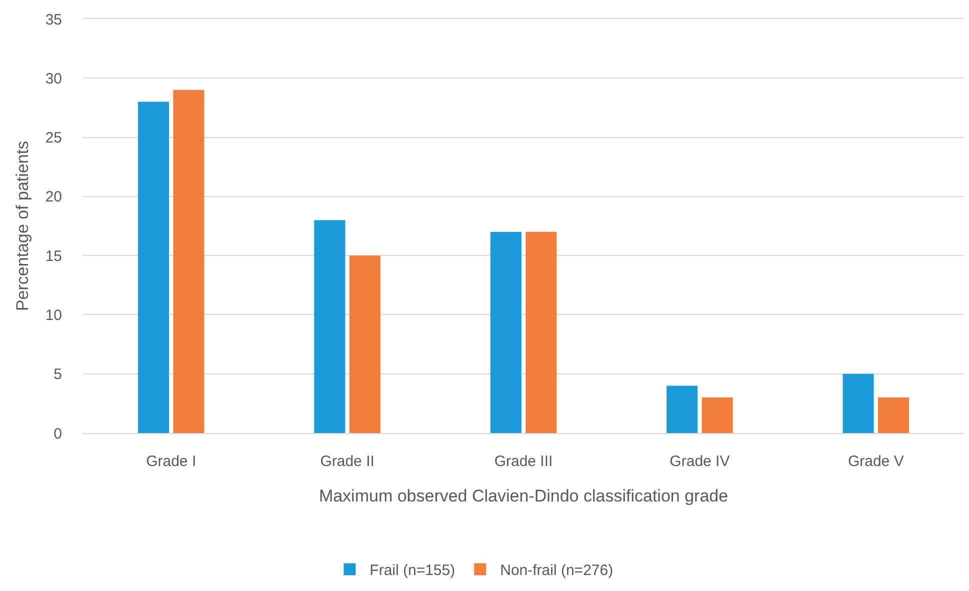 Image resolution: width=969 pixels, height=591 pixels. I want to click on y-axis-title: Percentage of patients, so click(22, 226).